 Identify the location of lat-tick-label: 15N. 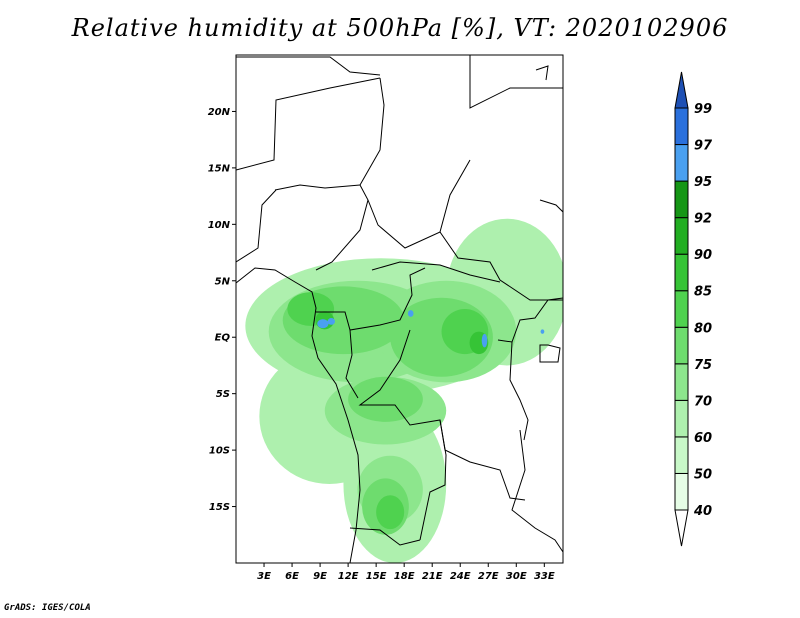
(219, 168).